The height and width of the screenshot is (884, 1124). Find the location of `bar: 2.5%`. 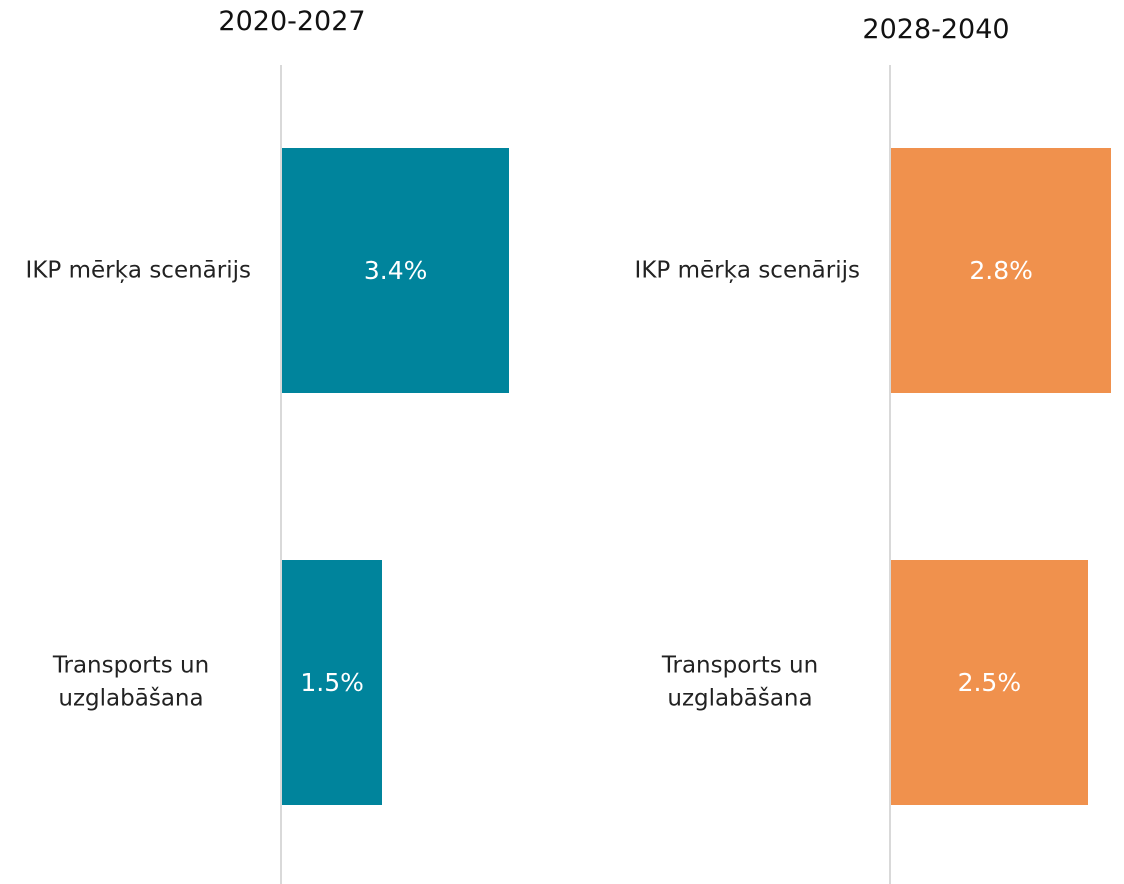

bar: 2.5% is located at coordinates (989, 682).